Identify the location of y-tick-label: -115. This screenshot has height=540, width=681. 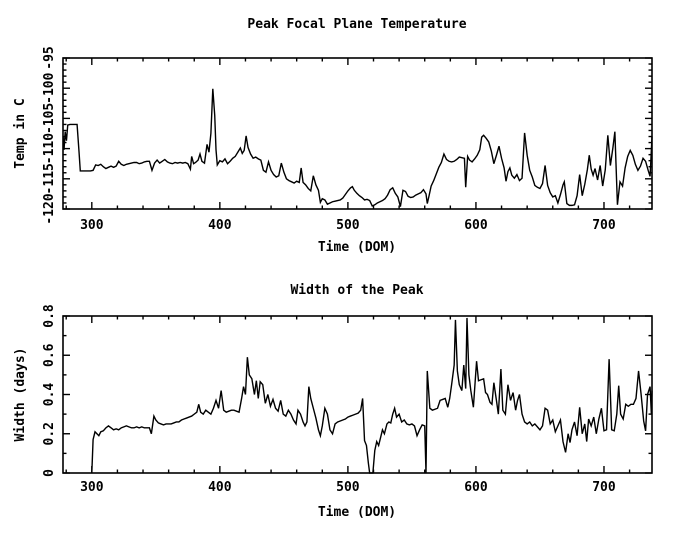
(49, 178).